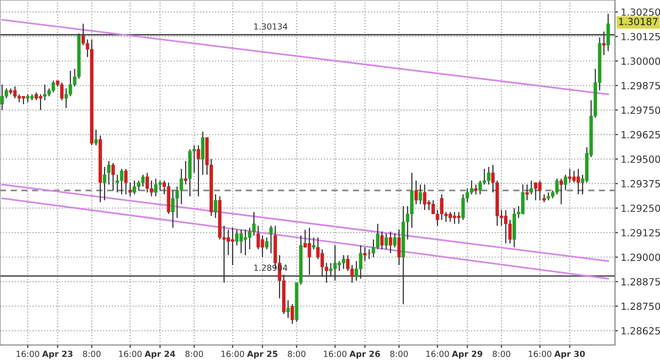 Image resolution: width=660 pixels, height=363 pixels. I want to click on y-tick-label: 1.29125, so click(641, 232).